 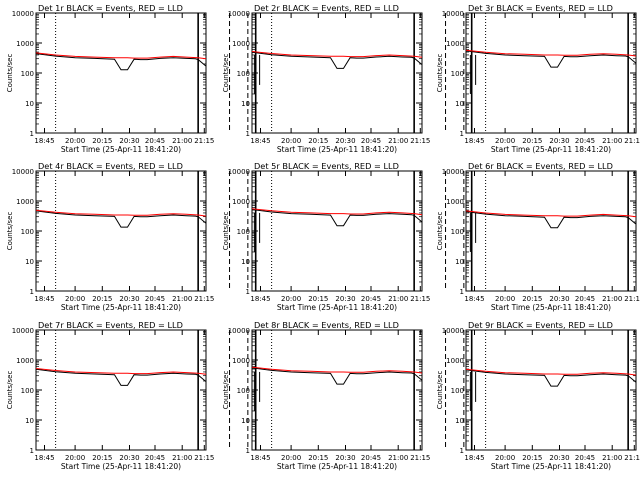 What do you see at coordinates (326, 8) in the screenshot?
I see `panel-title: Det 2r BLACK = Events, RED = LLD` at bounding box center [326, 8].